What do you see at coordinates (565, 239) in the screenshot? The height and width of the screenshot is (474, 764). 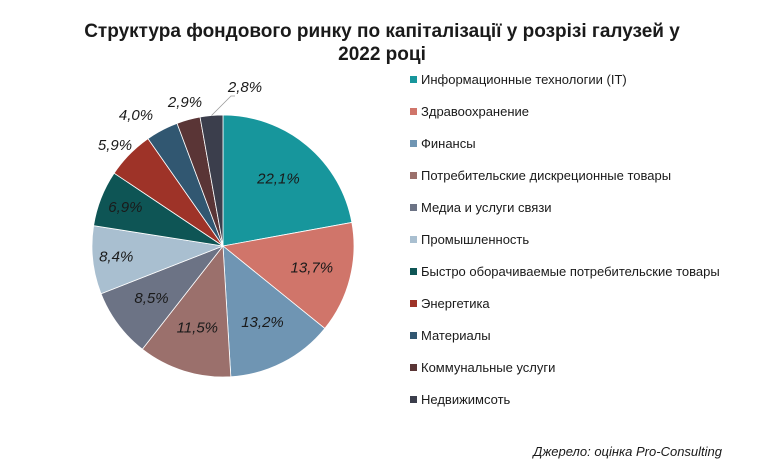 I see `legend-item: Промышленность` at bounding box center [565, 239].